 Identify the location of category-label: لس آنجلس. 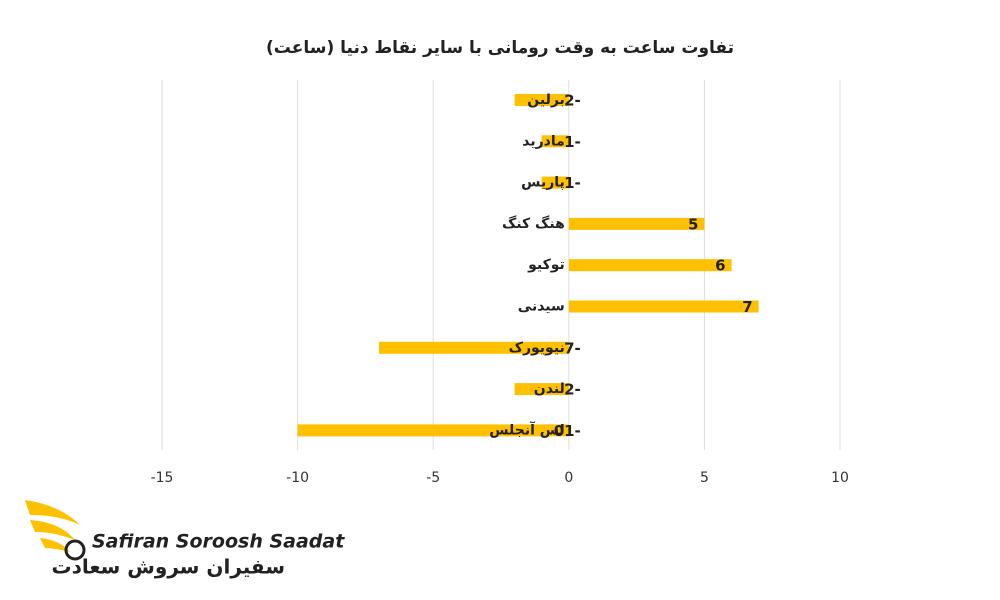
(527, 429).